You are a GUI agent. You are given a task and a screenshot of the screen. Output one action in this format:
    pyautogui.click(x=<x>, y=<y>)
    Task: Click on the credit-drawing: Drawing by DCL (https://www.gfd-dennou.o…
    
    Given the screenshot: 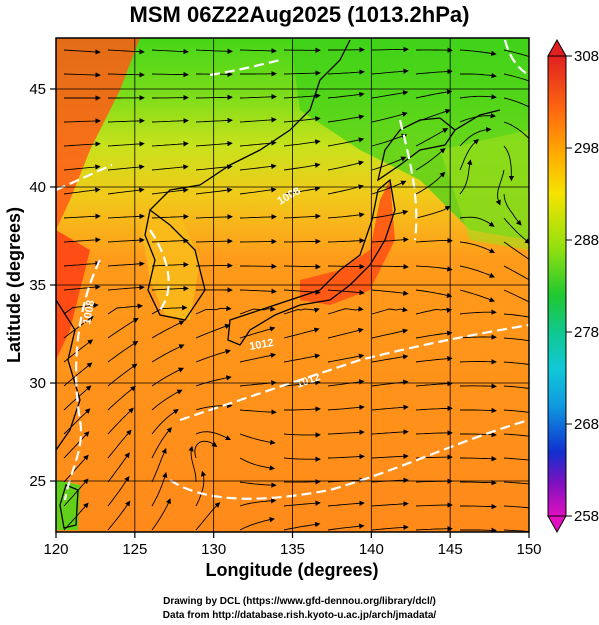 What is the action you would take?
    pyautogui.click(x=299, y=601)
    